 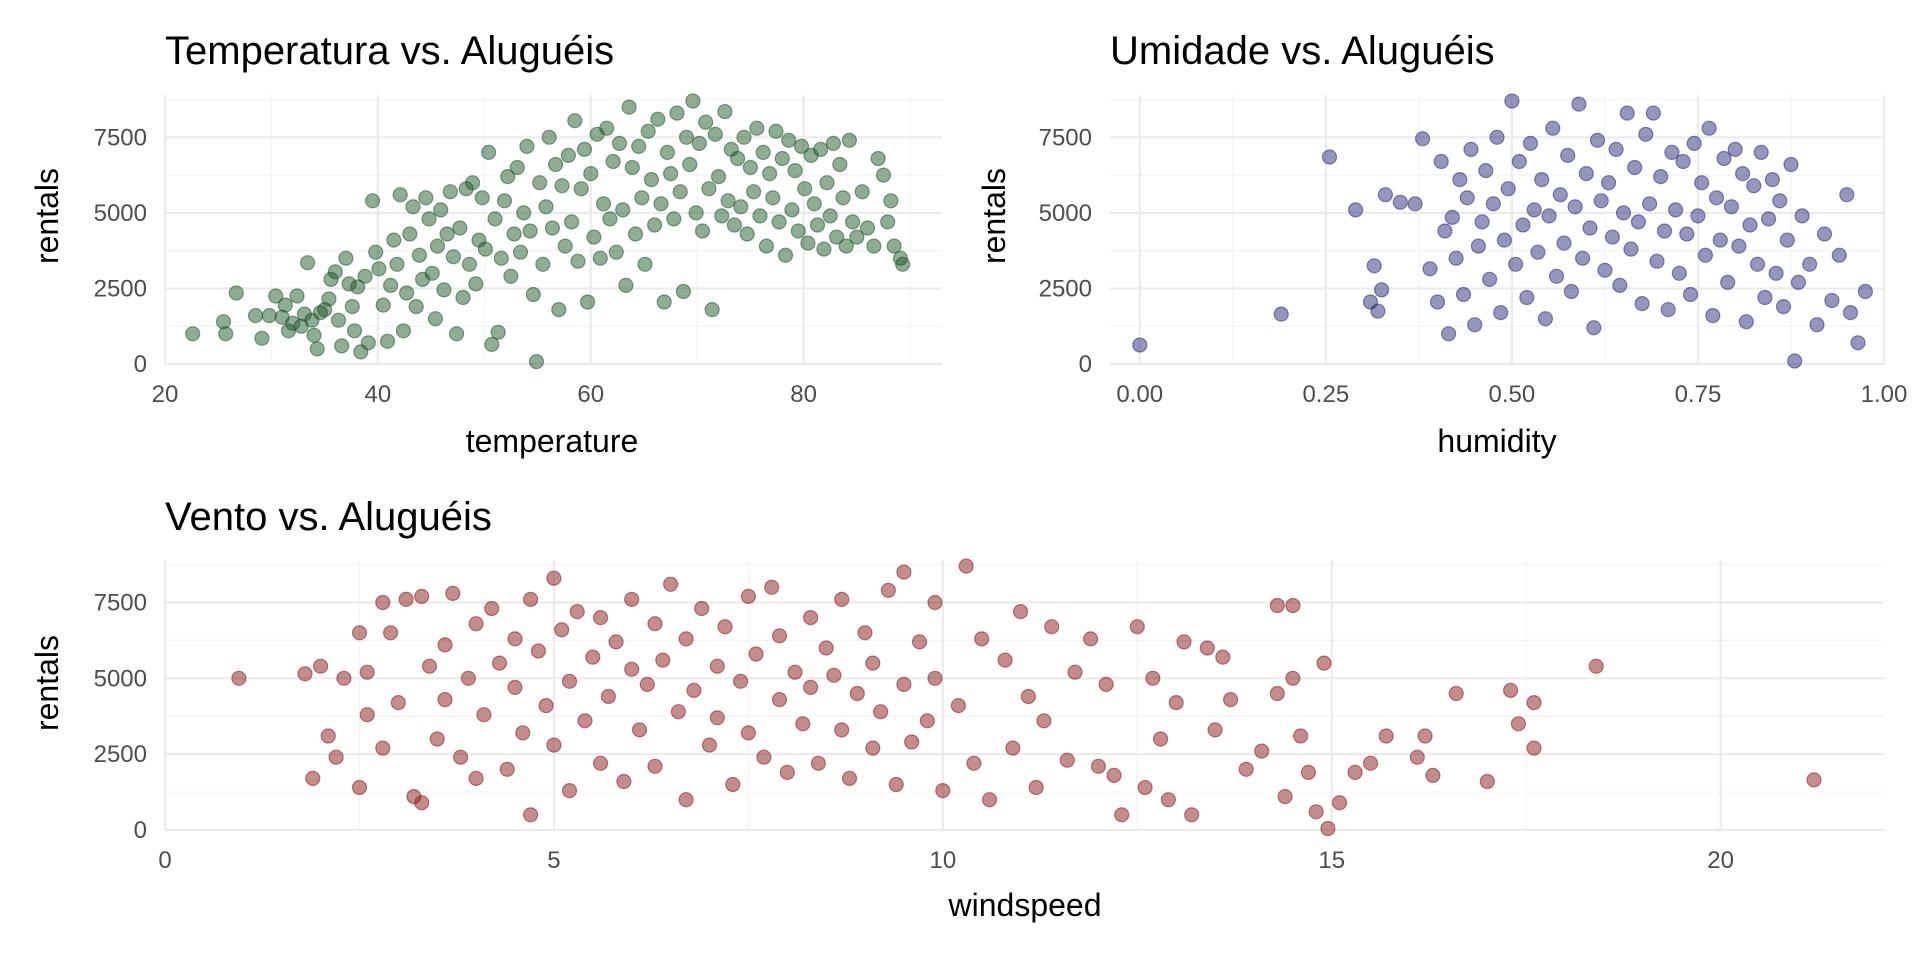 I want to click on windspeed-x-axis-label: windspeed, so click(x=1025, y=905).